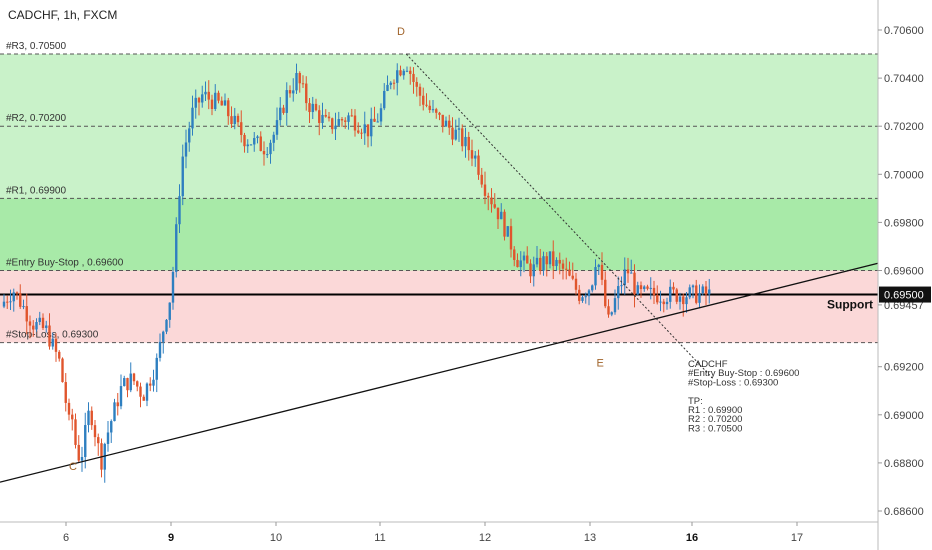  What do you see at coordinates (692, 538) in the screenshot?
I see `time-tick-label: 16` at bounding box center [692, 538].